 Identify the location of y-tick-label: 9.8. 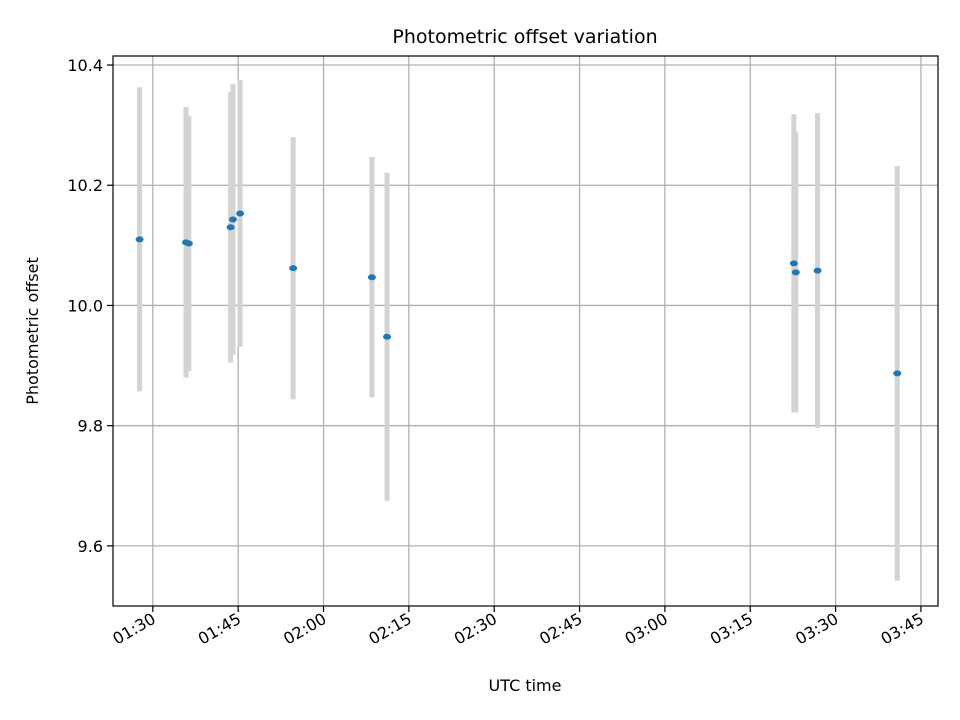
(90, 426).